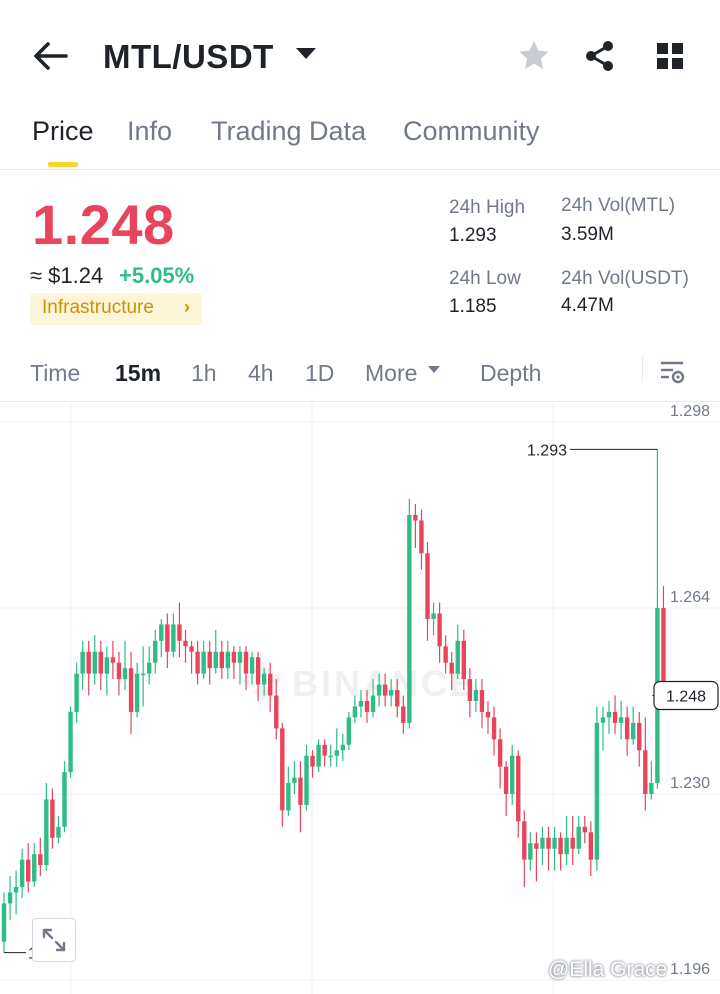 This screenshot has width=720, height=994. What do you see at coordinates (50, 56) in the screenshot?
I see `back-arrow-icon` at bounding box center [50, 56].